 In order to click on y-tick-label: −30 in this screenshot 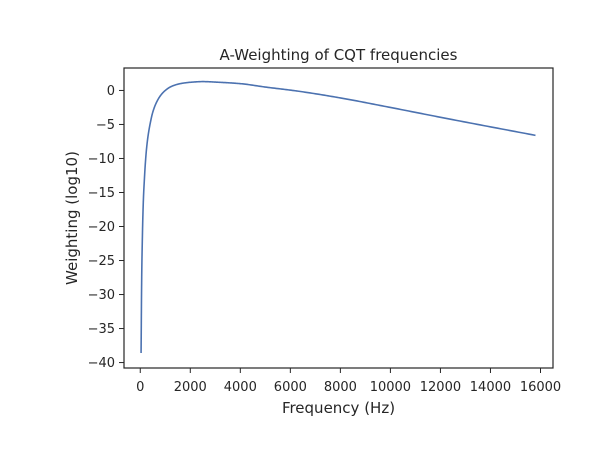, I will do `click(101, 295)`.